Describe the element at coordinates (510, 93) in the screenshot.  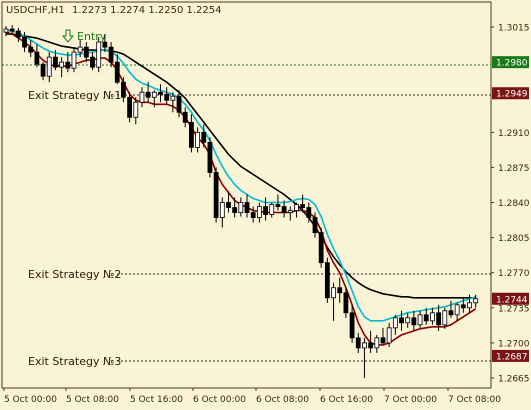
I see `level-tag-exit1` at that location.